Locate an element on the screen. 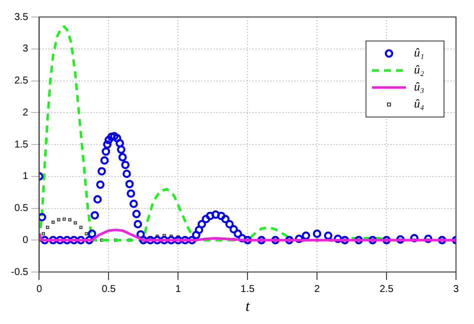 Image resolution: width=474 pixels, height=324 pixels. legend-label: û₁ is located at coordinates (419, 53).